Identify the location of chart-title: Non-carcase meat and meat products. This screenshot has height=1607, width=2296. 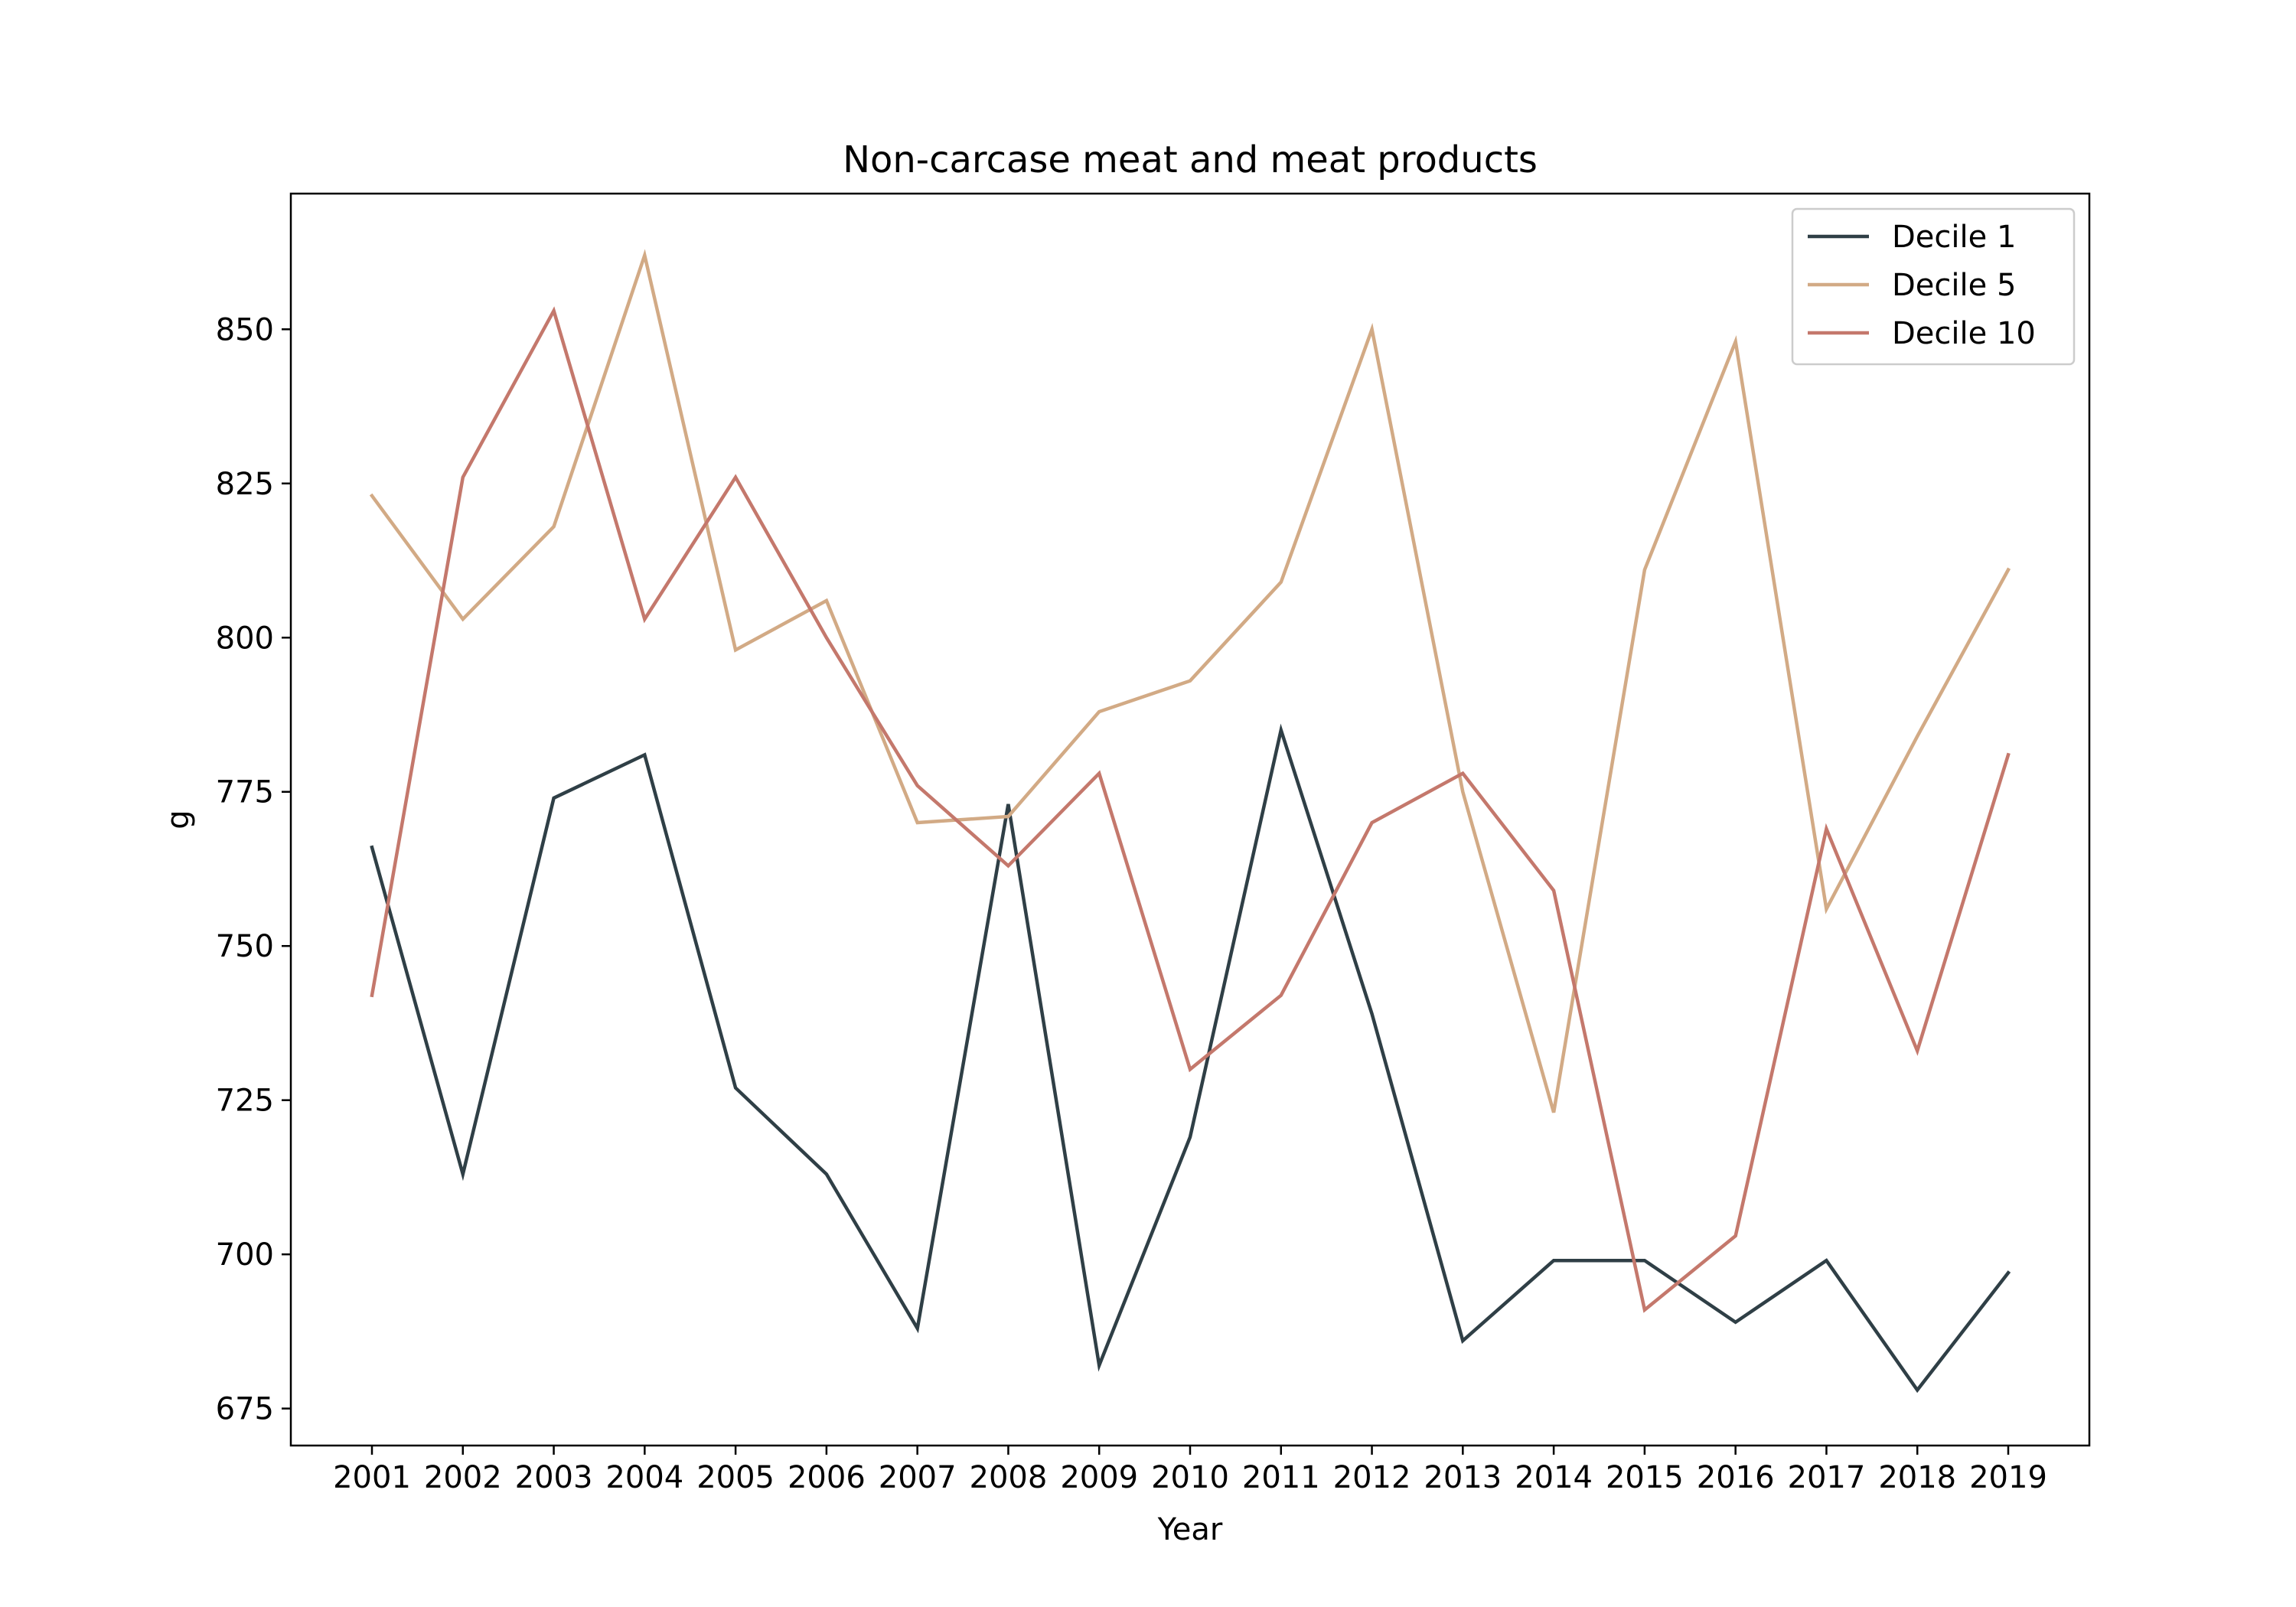
(1190, 160).